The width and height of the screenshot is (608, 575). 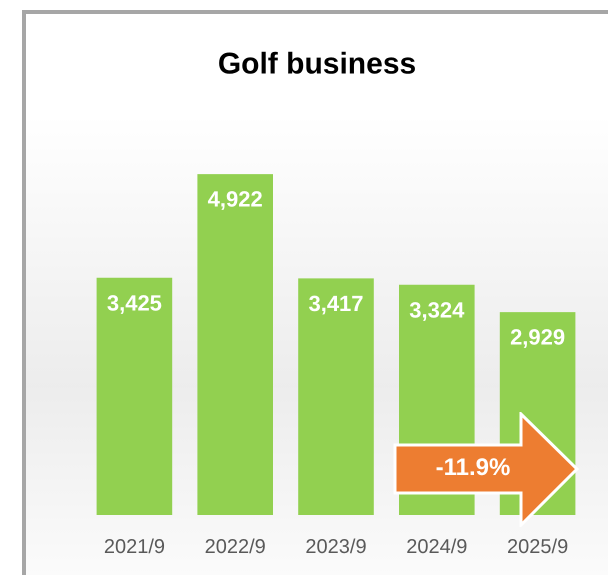 What do you see at coordinates (437, 309) in the screenshot?
I see `data-label: 3,324` at bounding box center [437, 309].